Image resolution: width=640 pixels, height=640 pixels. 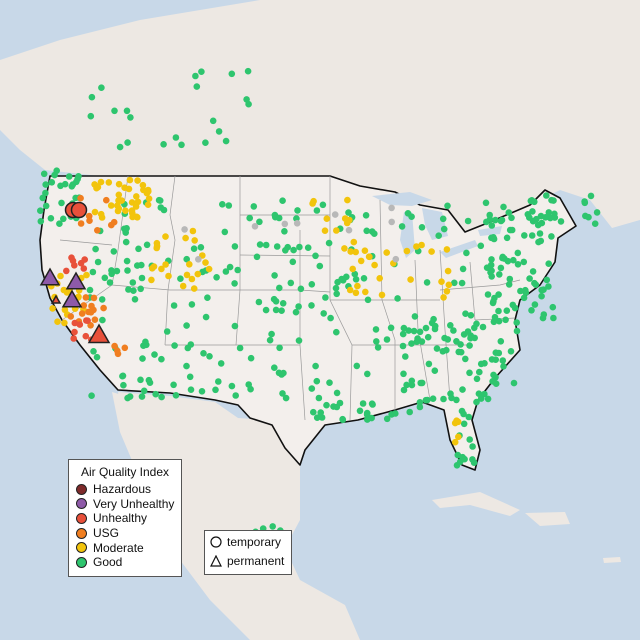 I want to click on permanent-station-marker, so click(x=50, y=276).